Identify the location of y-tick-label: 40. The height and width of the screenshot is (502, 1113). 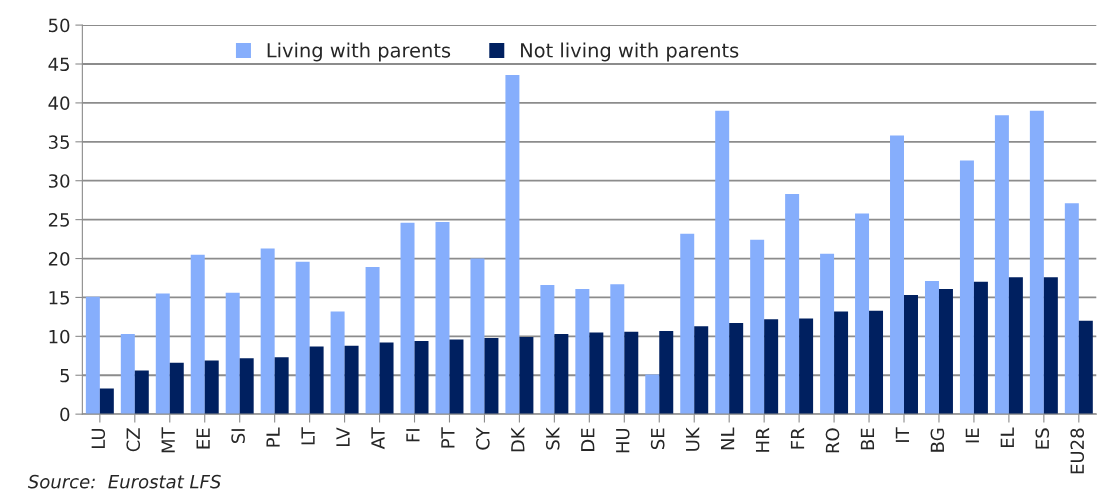
(59, 103).